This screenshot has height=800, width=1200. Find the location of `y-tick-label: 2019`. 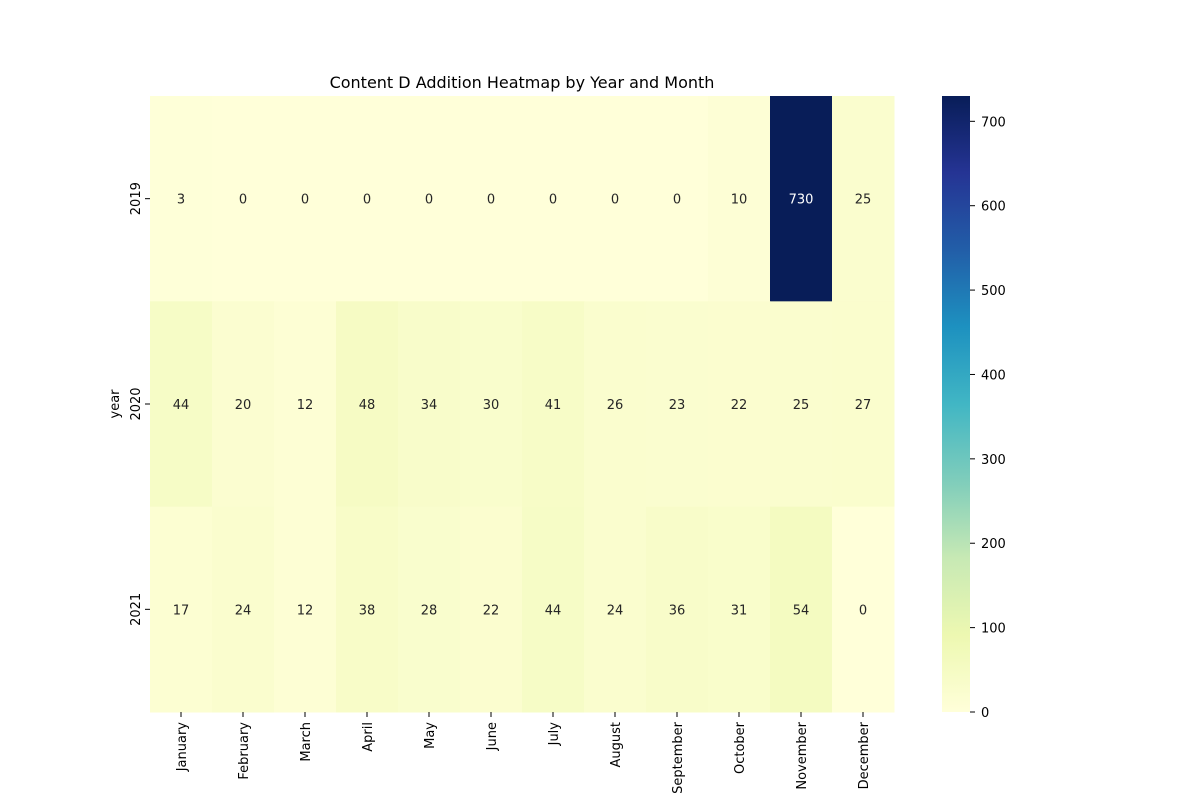

y-tick-label: 2019 is located at coordinates (136, 198).